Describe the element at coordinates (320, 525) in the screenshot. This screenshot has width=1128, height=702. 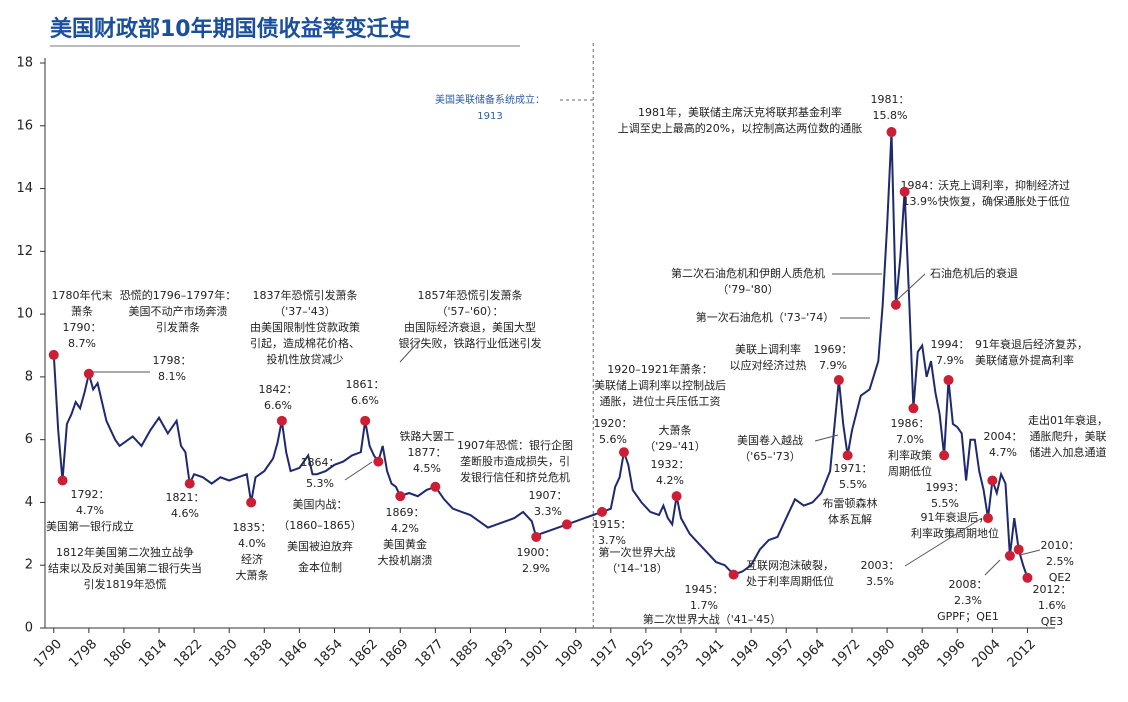
I see `annotation-text: （1860–1865）` at that location.